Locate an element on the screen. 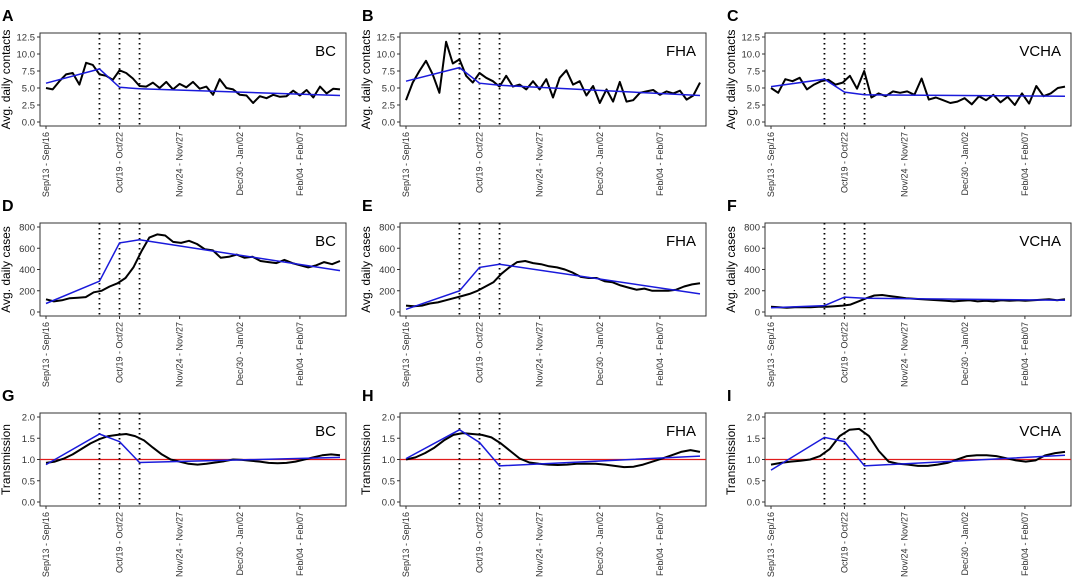  y-tick-label: 0.5 is located at coordinates (28, 481).